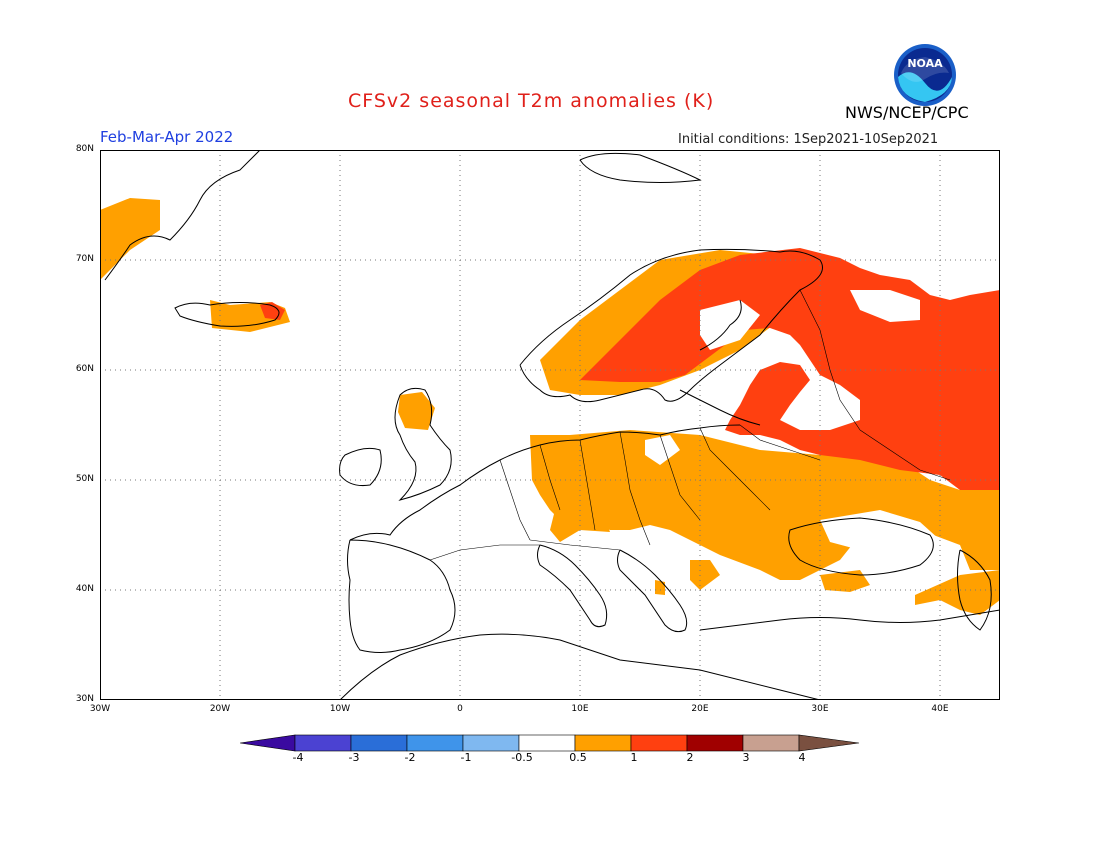 The image size is (1100, 850). I want to click on colorbar-arrow-high, so click(829, 743).